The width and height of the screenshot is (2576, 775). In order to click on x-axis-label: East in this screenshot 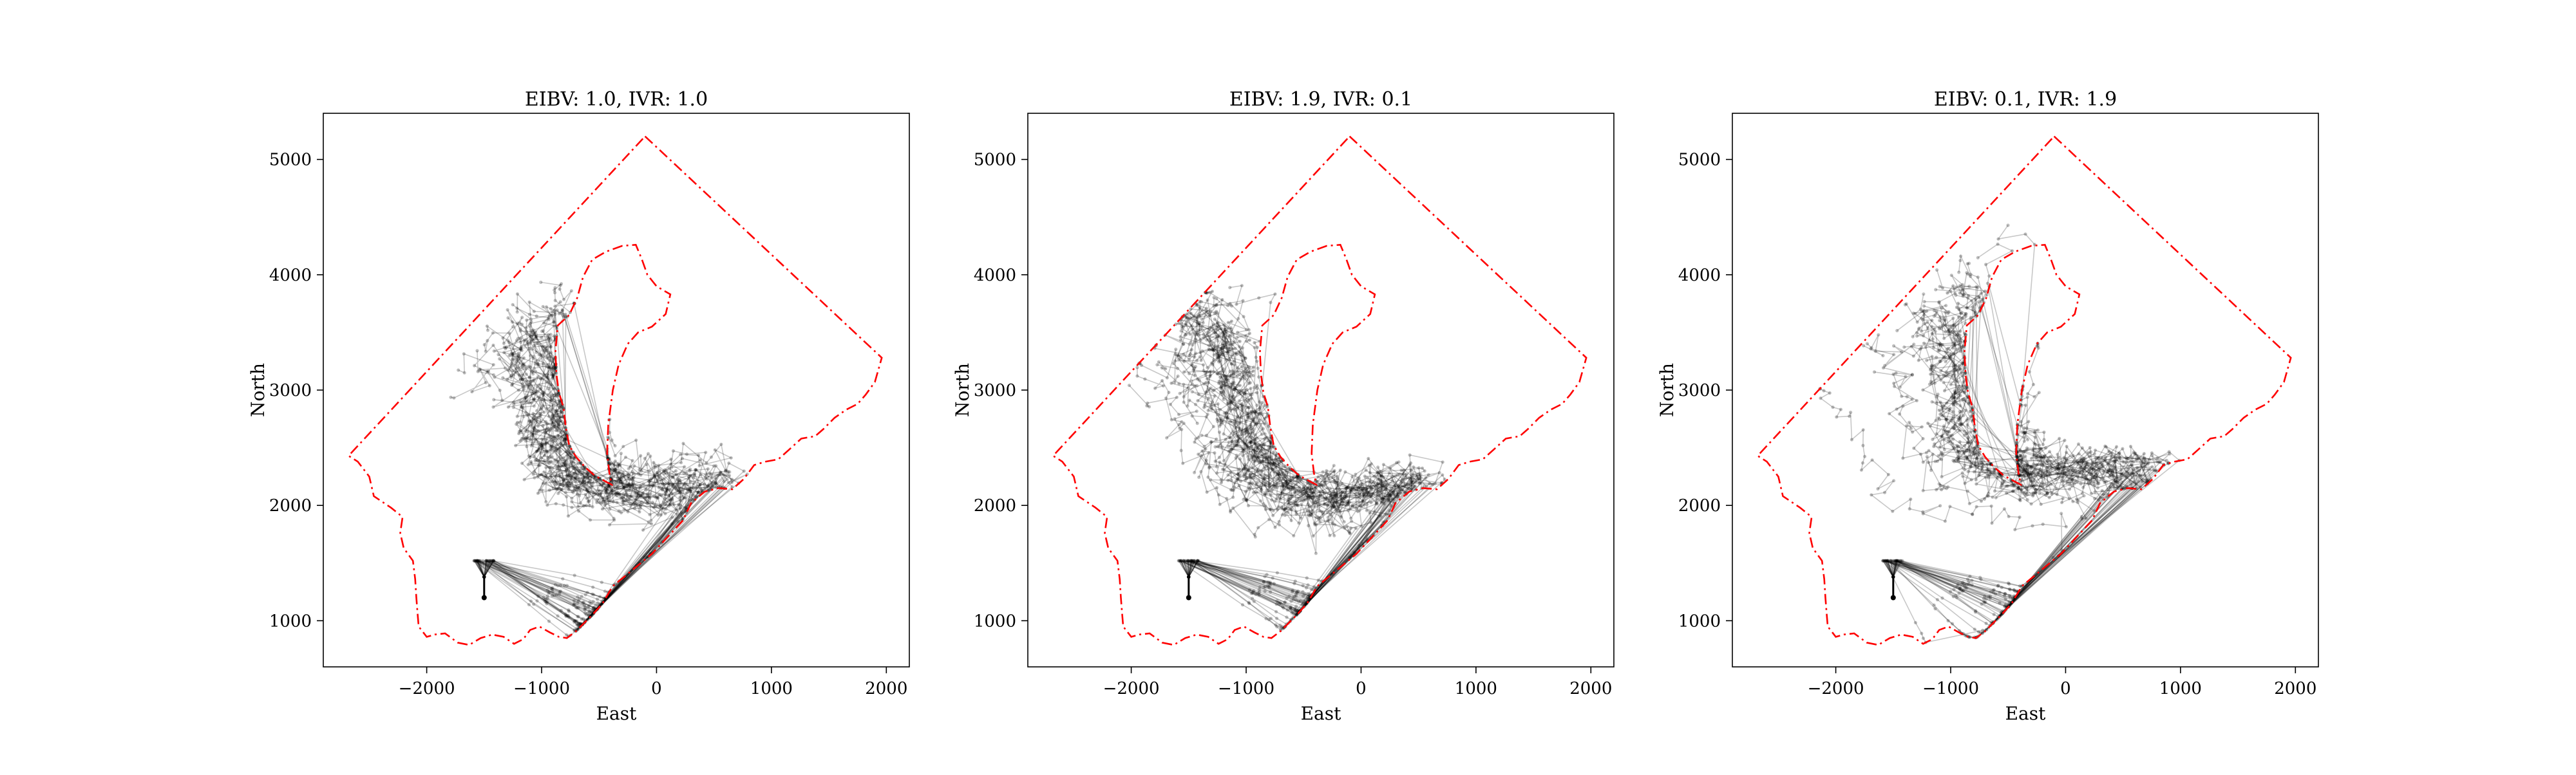, I will do `click(617, 713)`.